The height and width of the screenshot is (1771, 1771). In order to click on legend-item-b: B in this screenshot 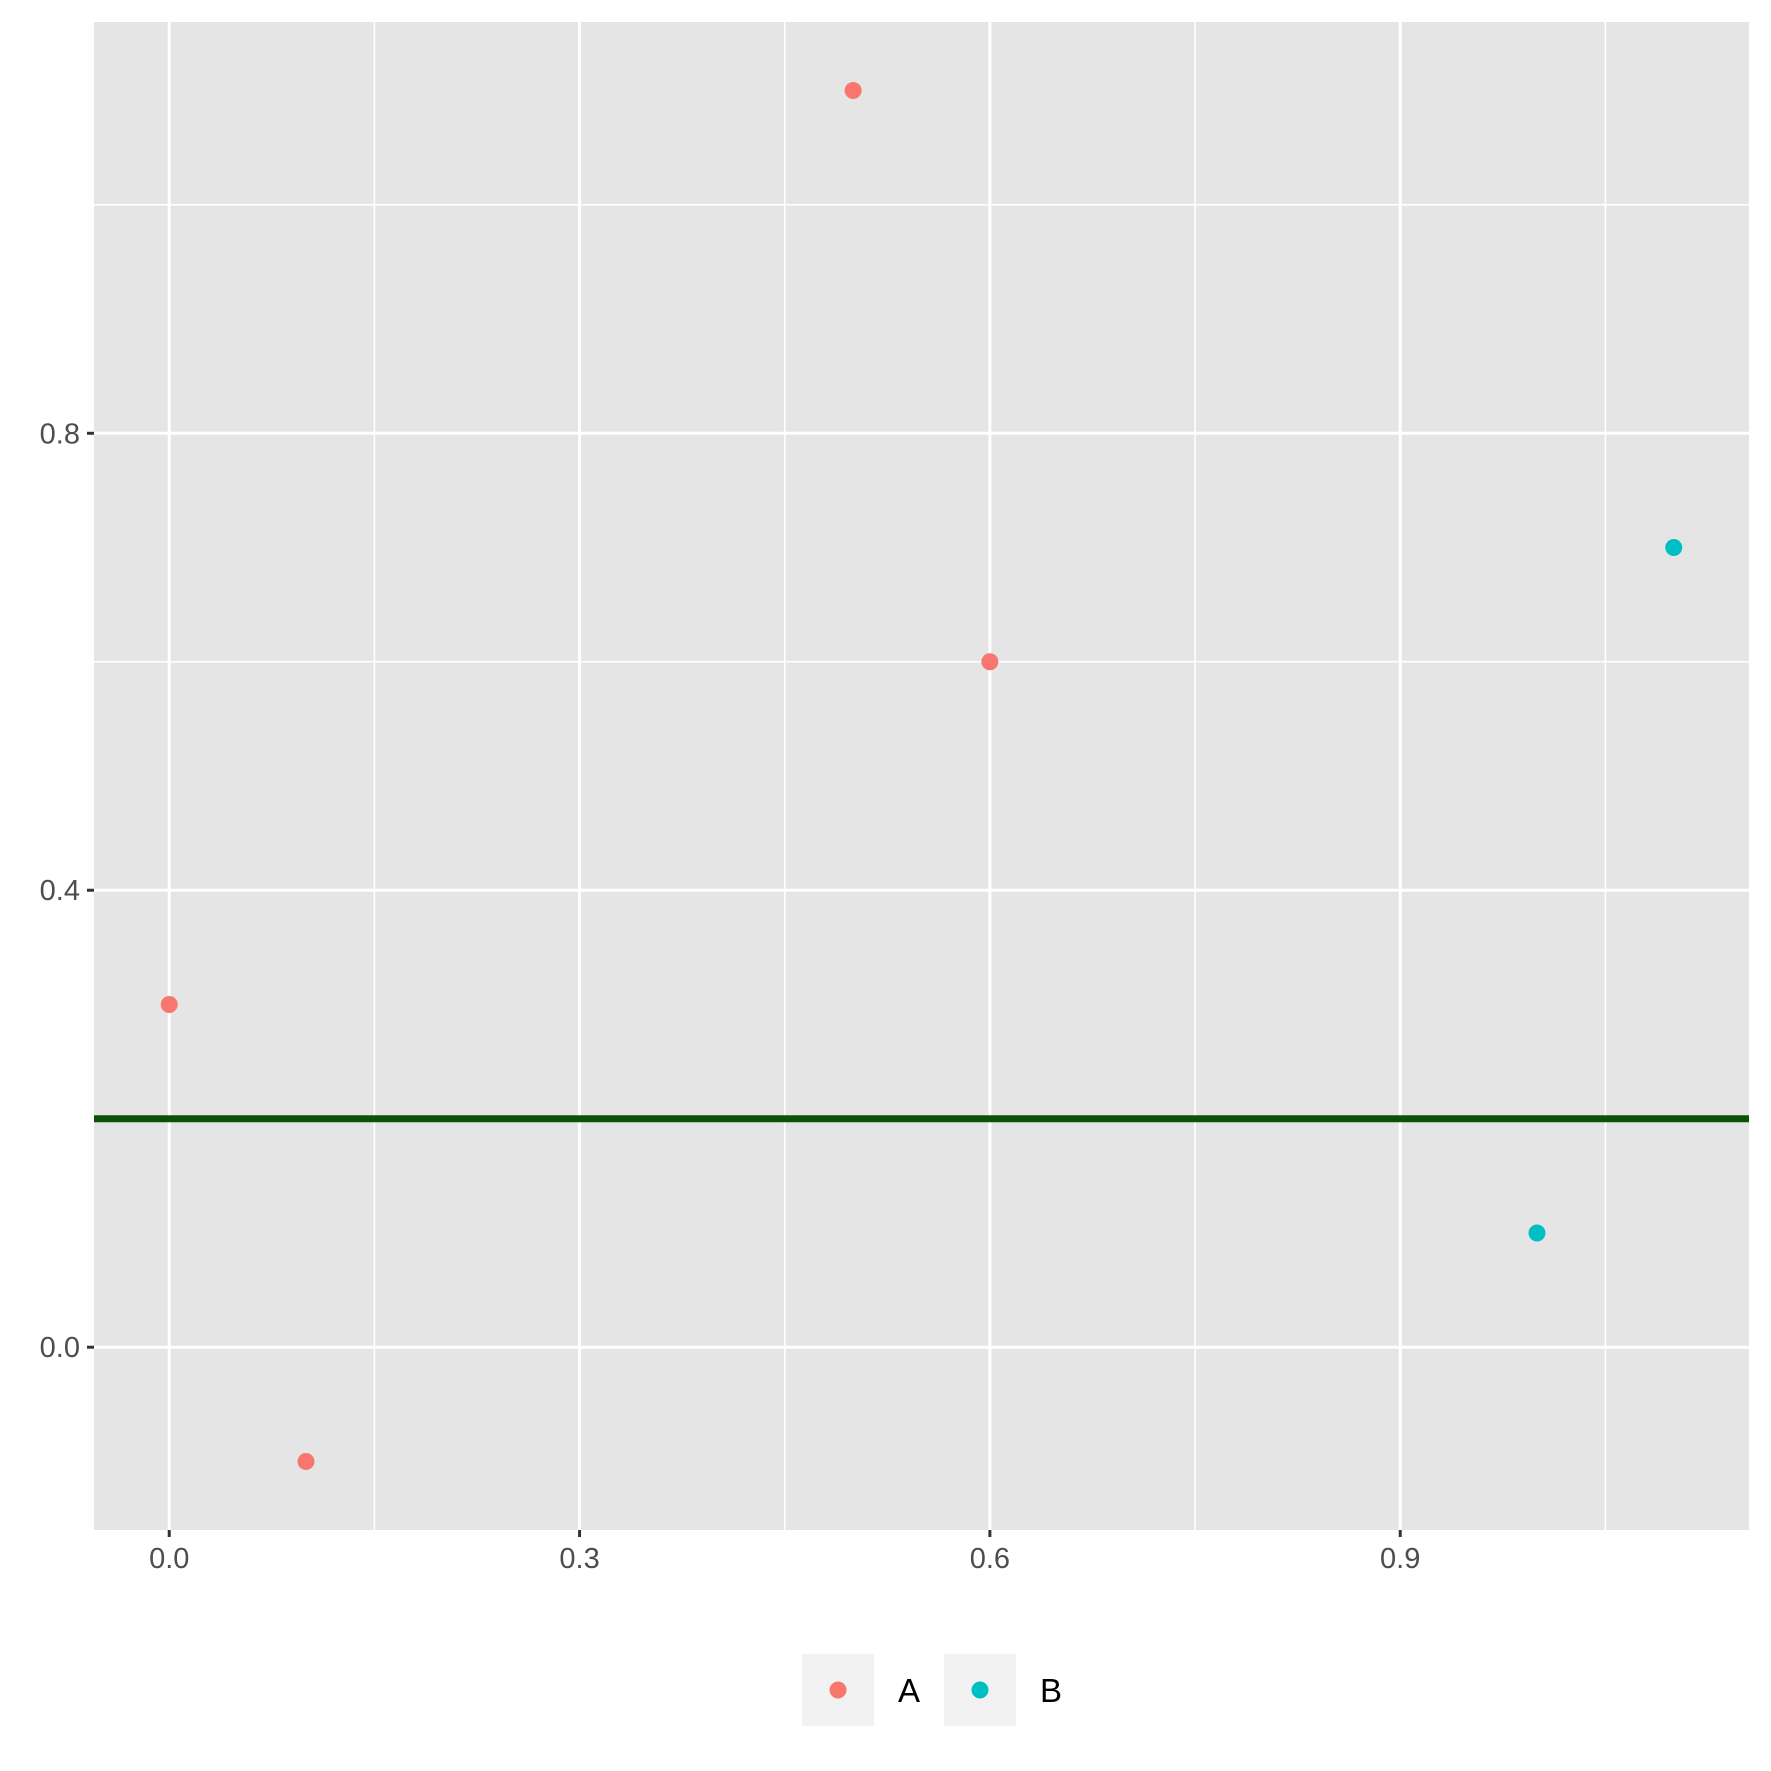, I will do `click(1003, 1690)`.